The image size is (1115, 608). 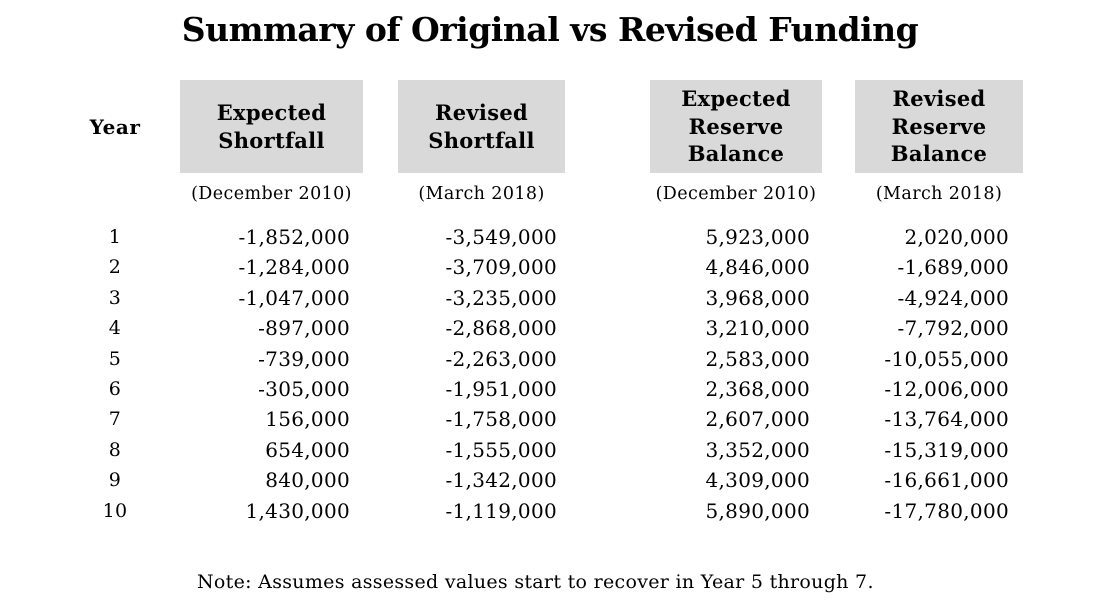 I want to click on row-value-expected-shortfall: 1,430,000, so click(x=297, y=510).